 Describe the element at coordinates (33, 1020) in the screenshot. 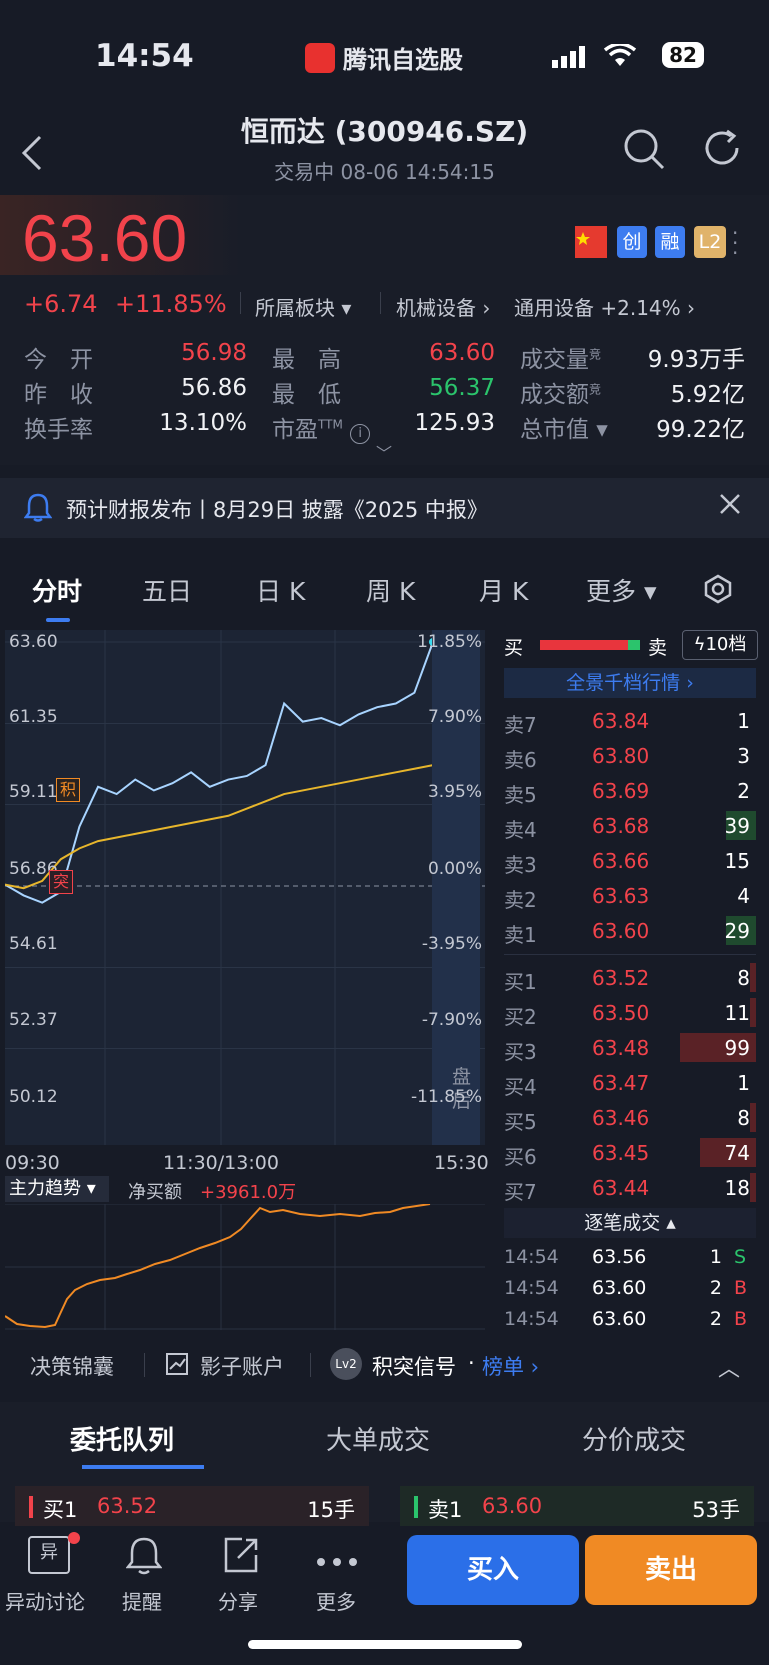

I see `y-axis-price-label: 52.37` at that location.